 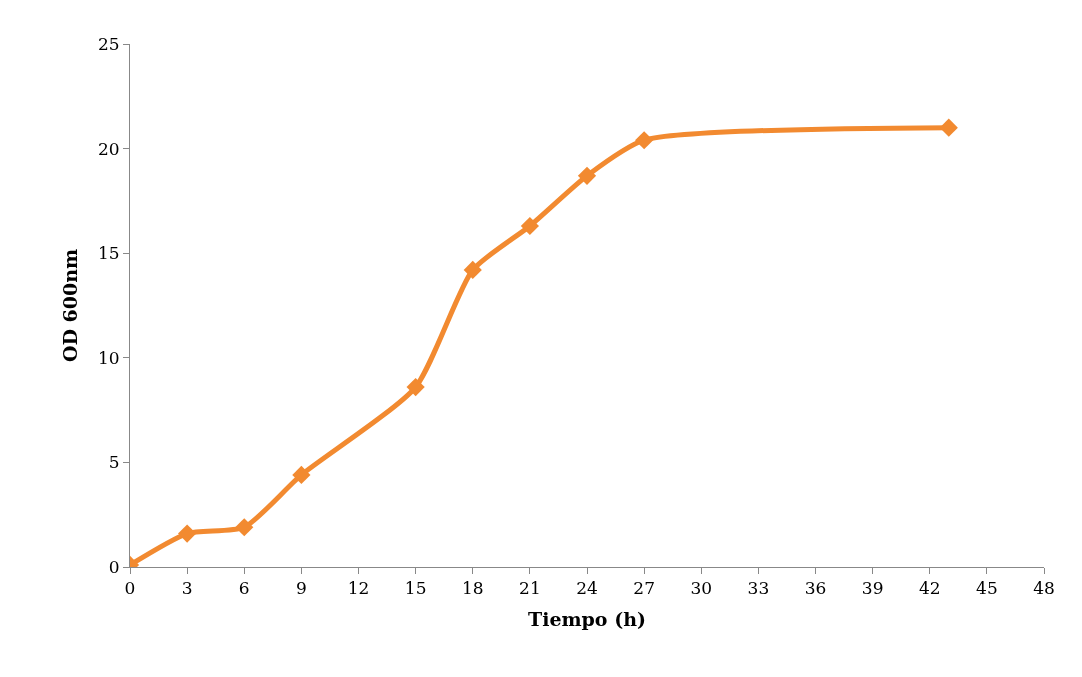 What do you see at coordinates (114, 462) in the screenshot?
I see `y-tick-label: 5` at bounding box center [114, 462].